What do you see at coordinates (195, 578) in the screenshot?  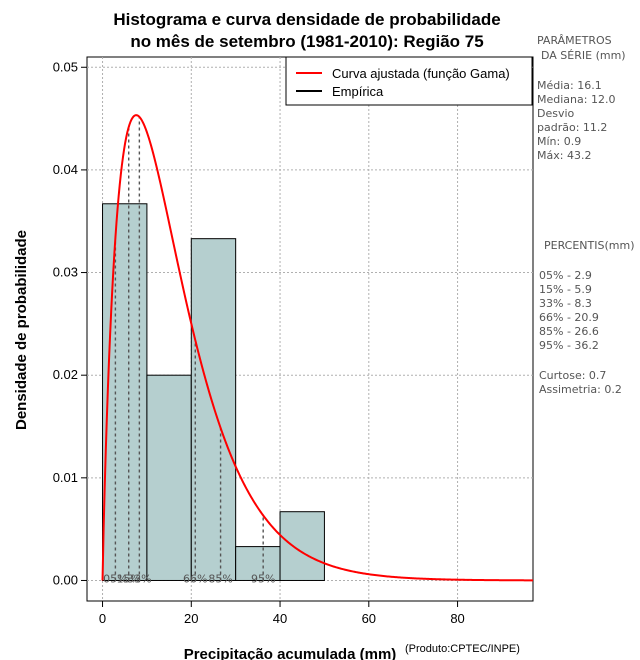 I see `percentile-label: 66%` at bounding box center [195, 578].